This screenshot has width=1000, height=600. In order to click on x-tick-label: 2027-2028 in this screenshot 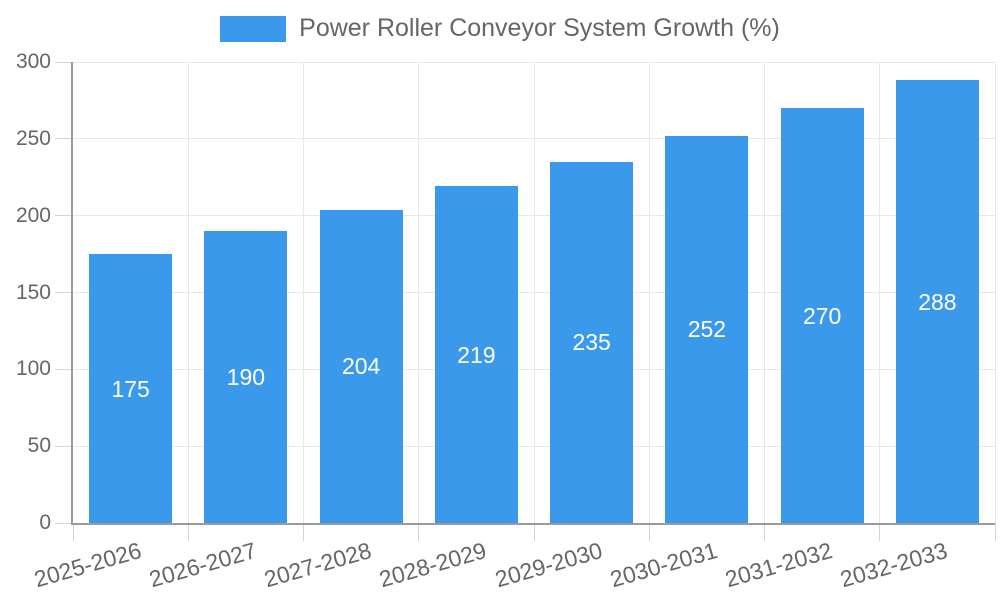, I will do `click(318, 565)`.